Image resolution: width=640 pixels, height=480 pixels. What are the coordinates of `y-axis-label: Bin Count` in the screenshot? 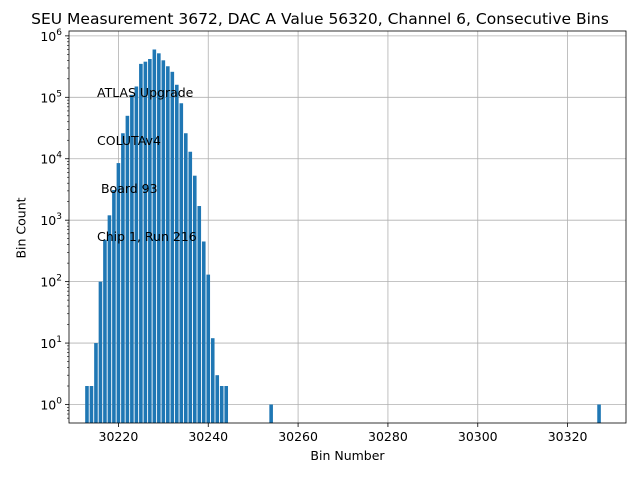 It's located at (21, 228).